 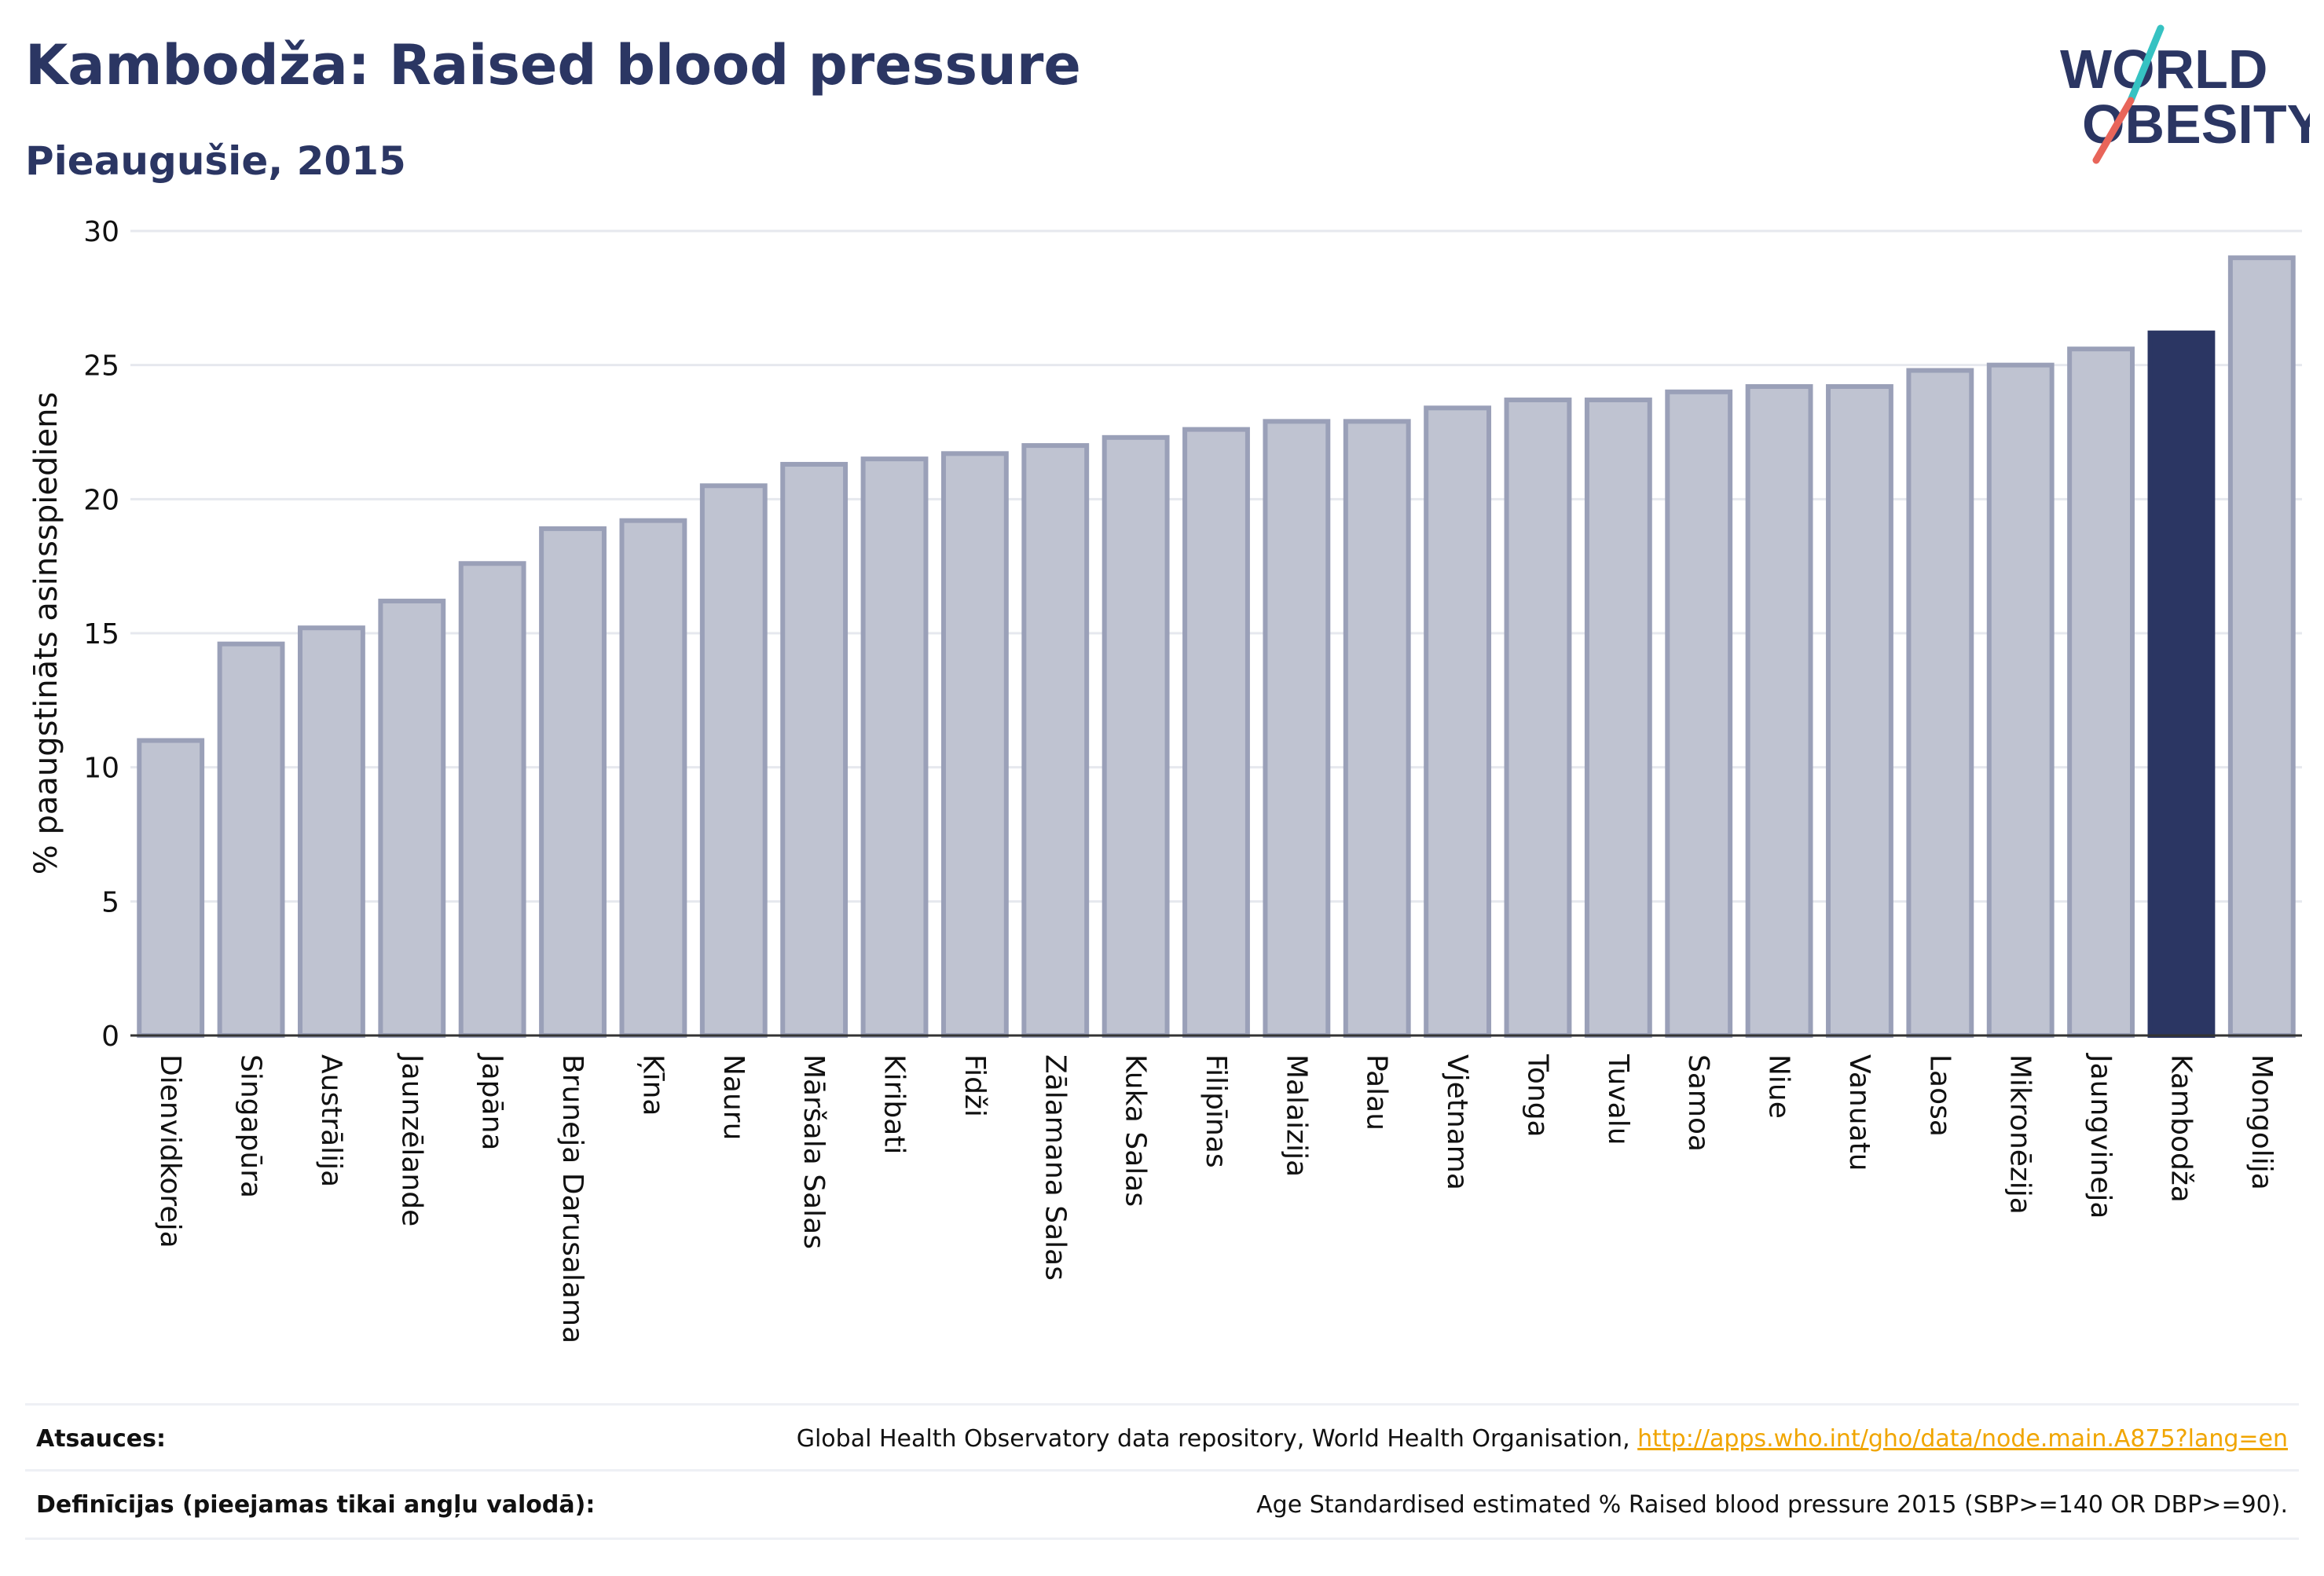 I want to click on x-tick-label: Niue, so click(x=1779, y=1086).